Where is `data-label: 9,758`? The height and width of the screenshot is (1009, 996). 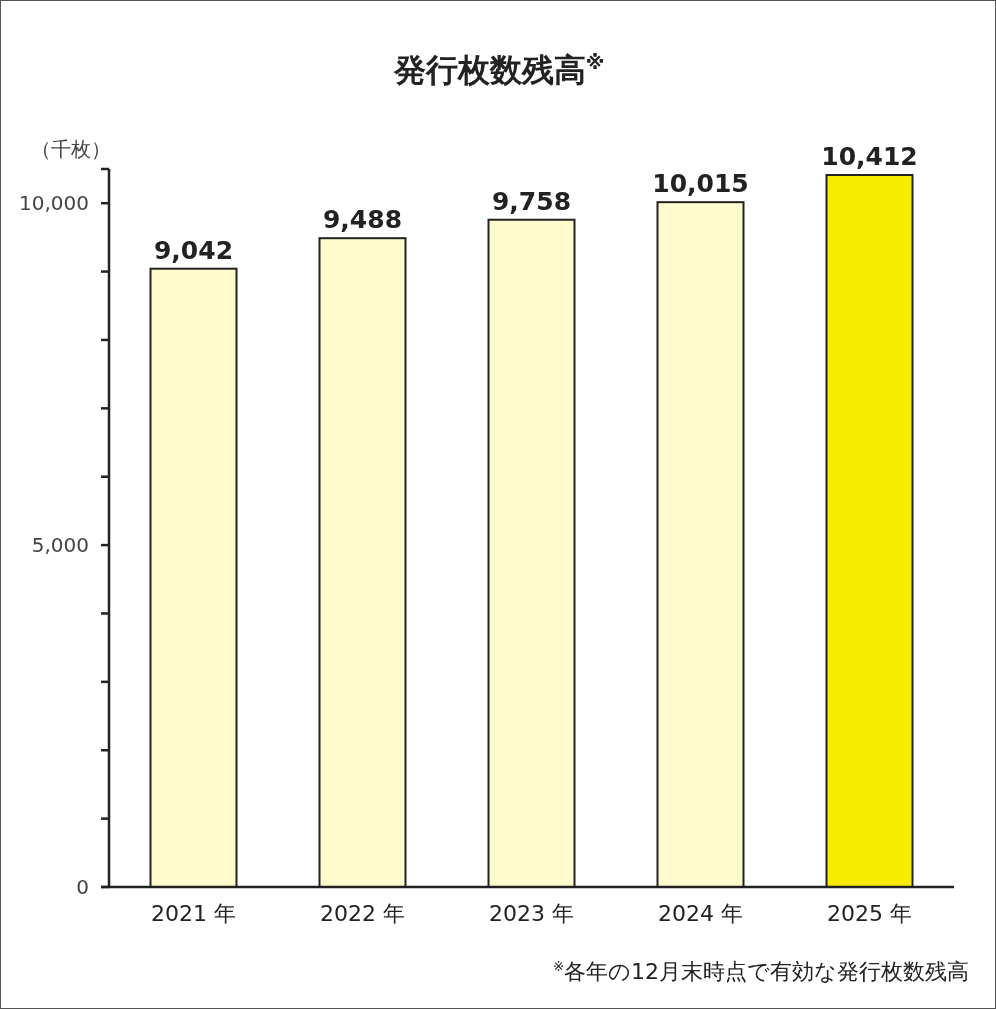 data-label: 9,758 is located at coordinates (531, 201).